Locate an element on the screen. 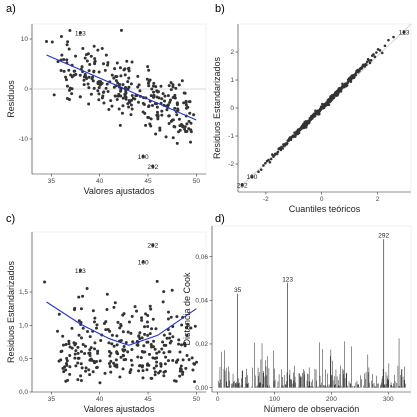  y-tick-label: 0,00 is located at coordinates (201, 388).